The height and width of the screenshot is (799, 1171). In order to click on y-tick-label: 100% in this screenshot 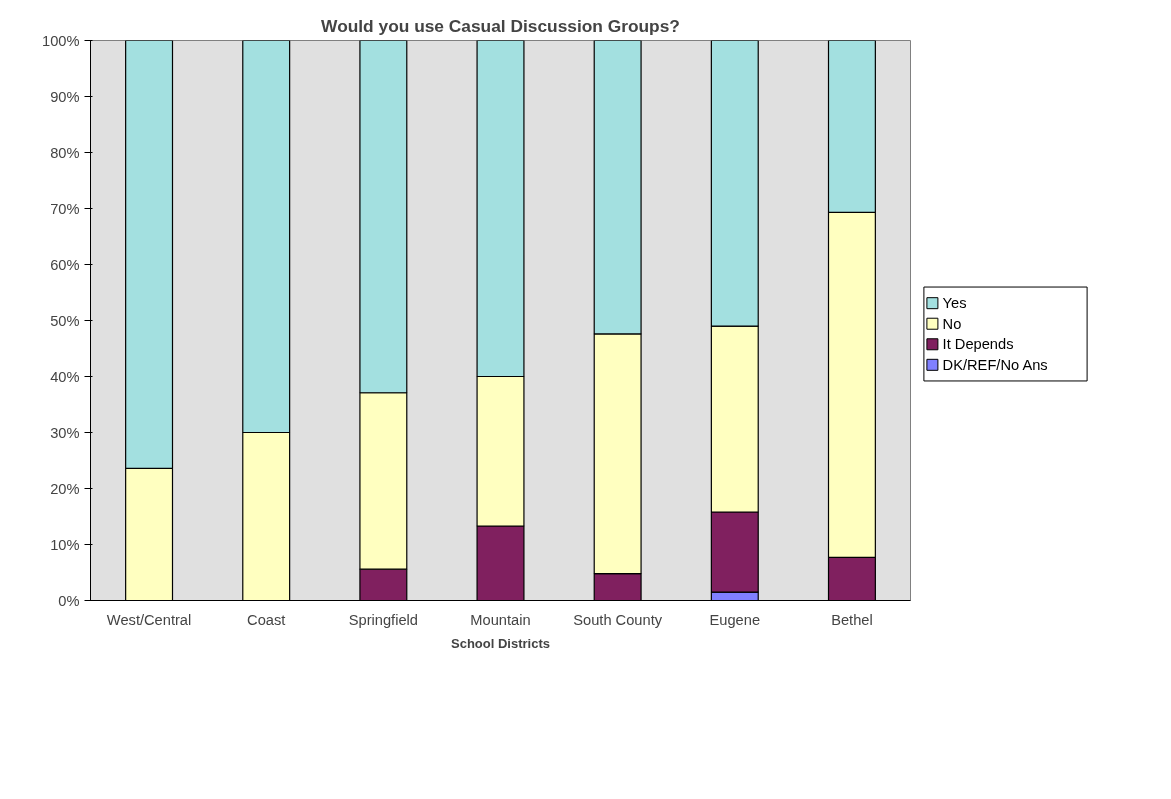, I will do `click(61, 40)`.